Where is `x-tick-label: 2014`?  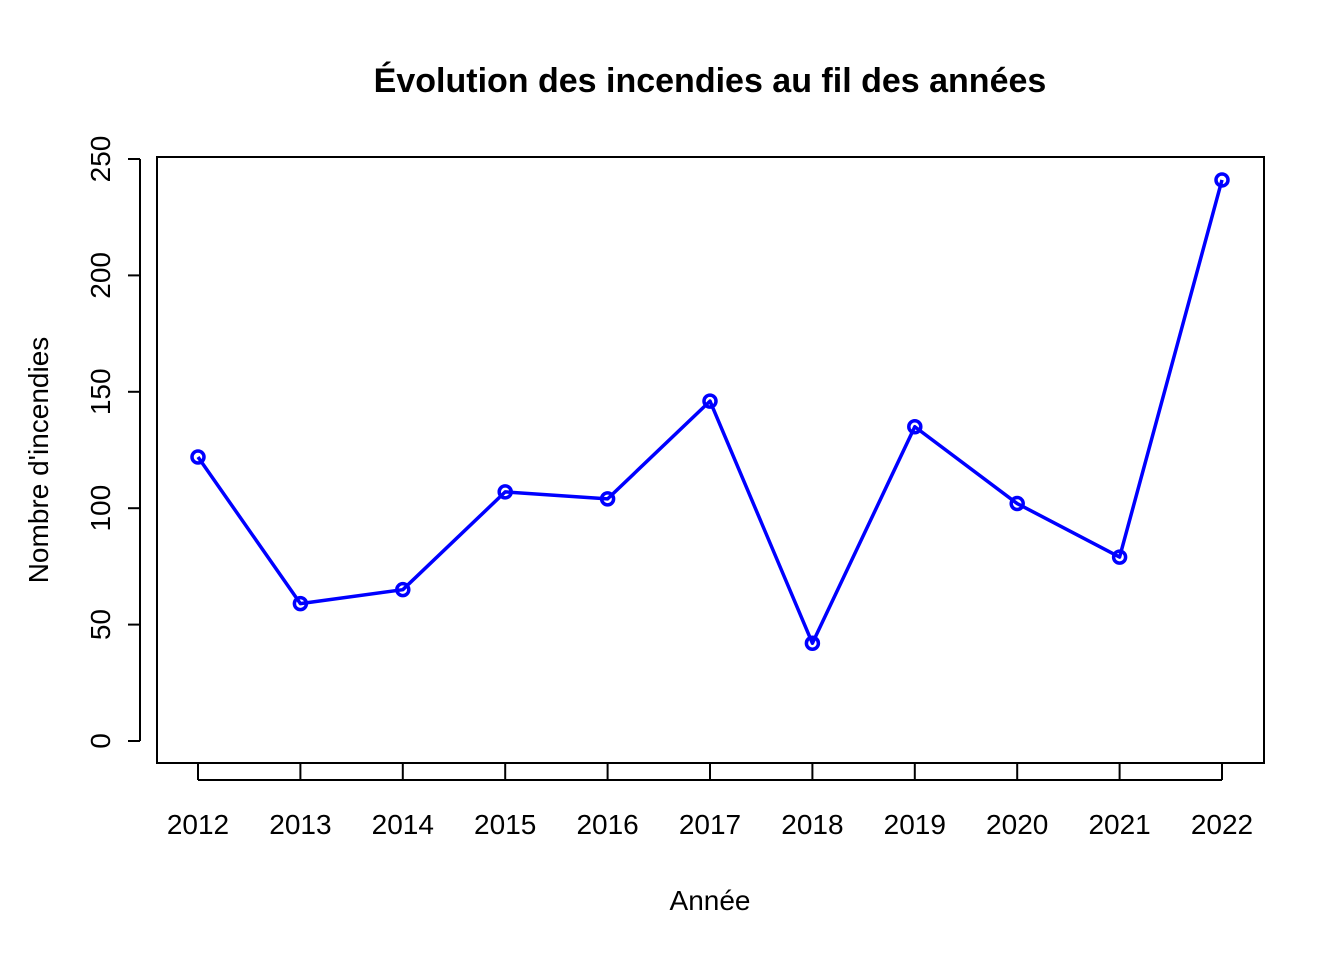 x-tick-label: 2014 is located at coordinates (403, 824).